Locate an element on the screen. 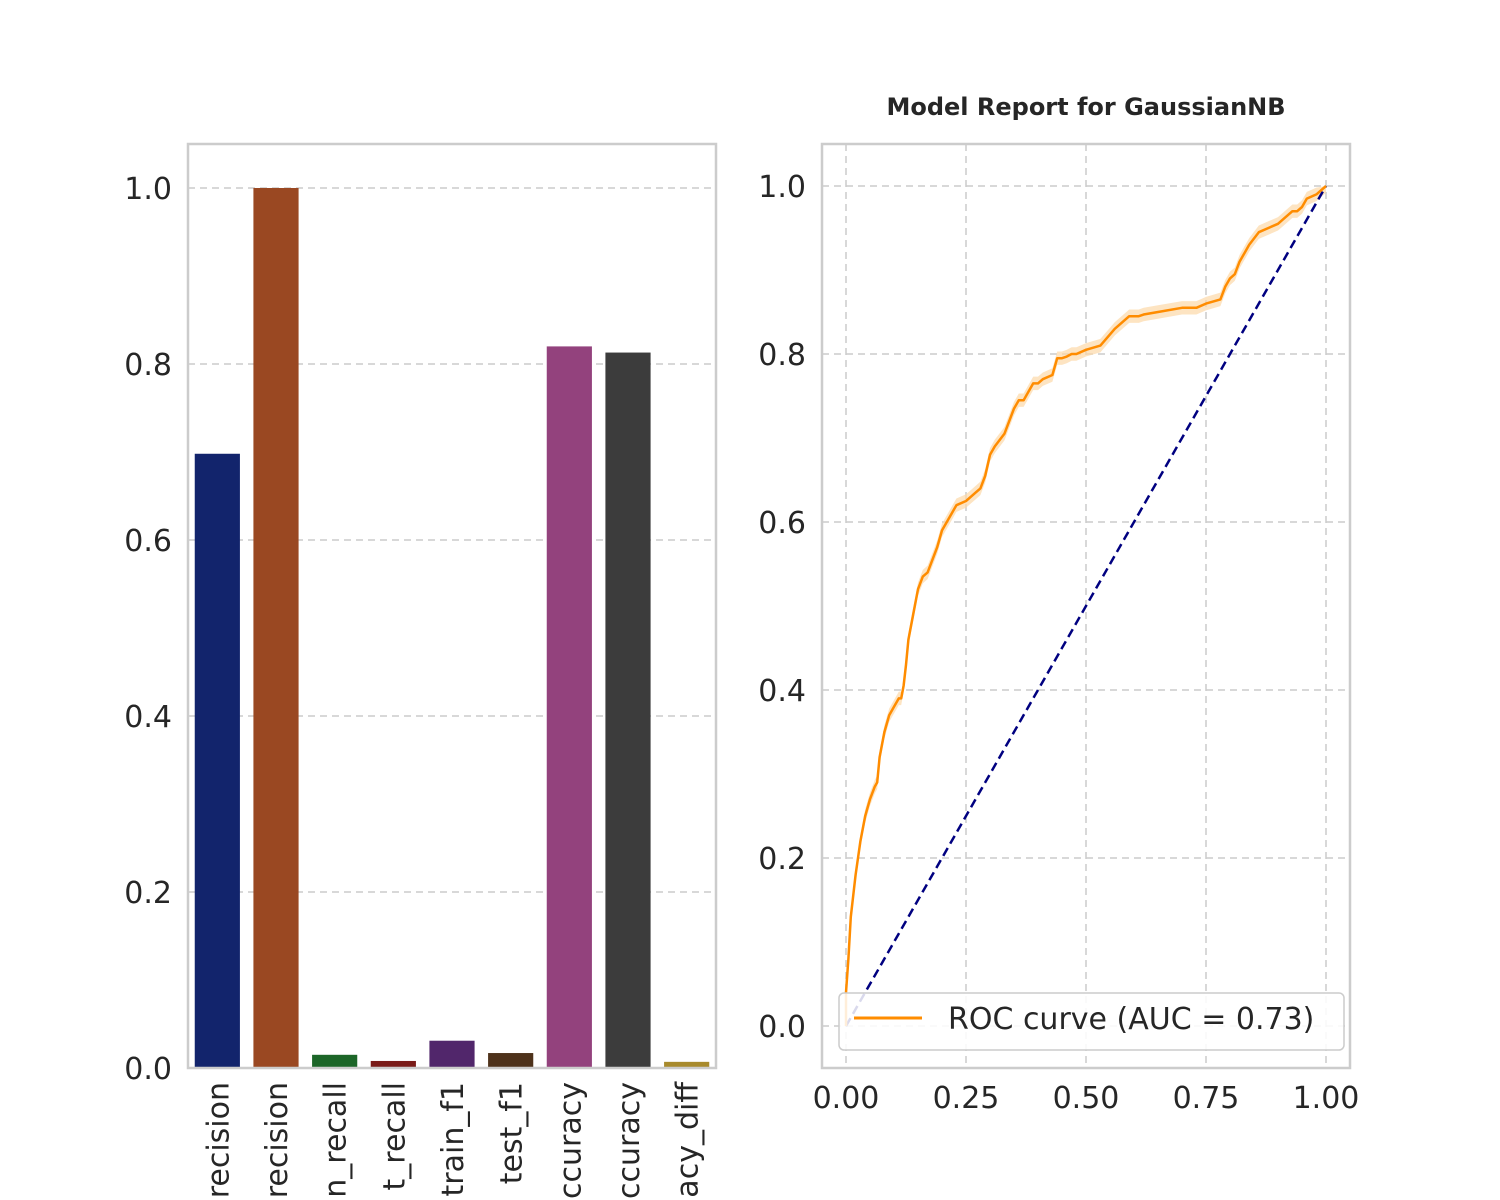 The height and width of the screenshot is (1200, 1500). legend-box is located at coordinates (1091, 1021).